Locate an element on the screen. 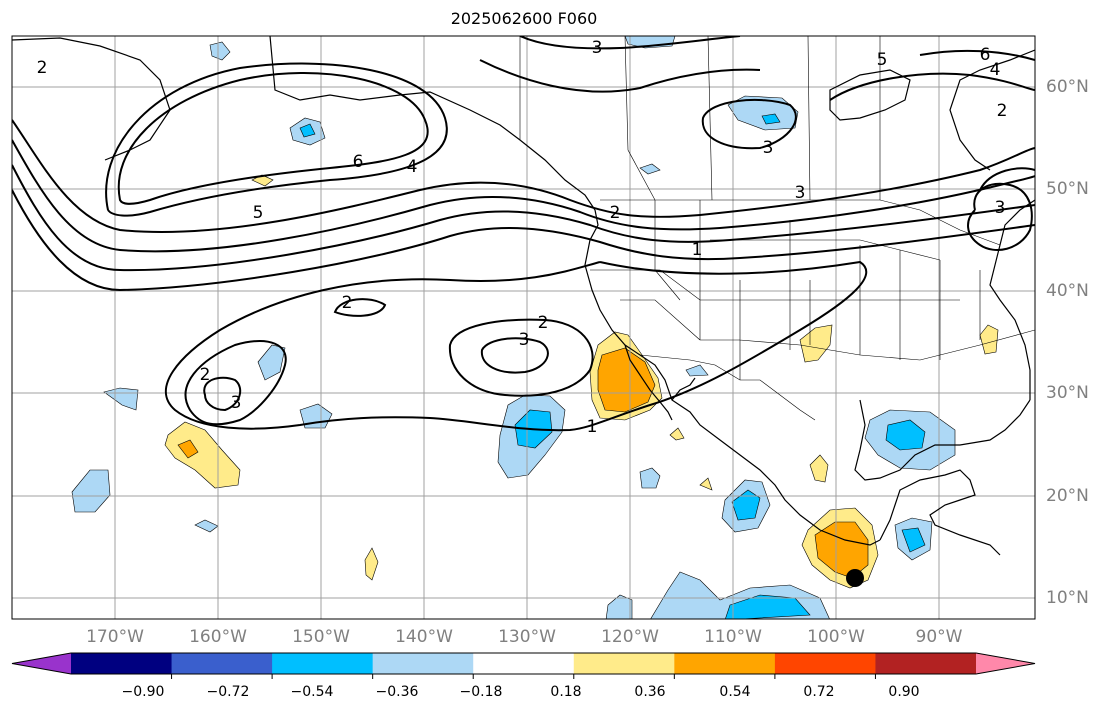 This screenshot has height=712, width=1105. contour-label-3-a: 3 is located at coordinates (597, 48).